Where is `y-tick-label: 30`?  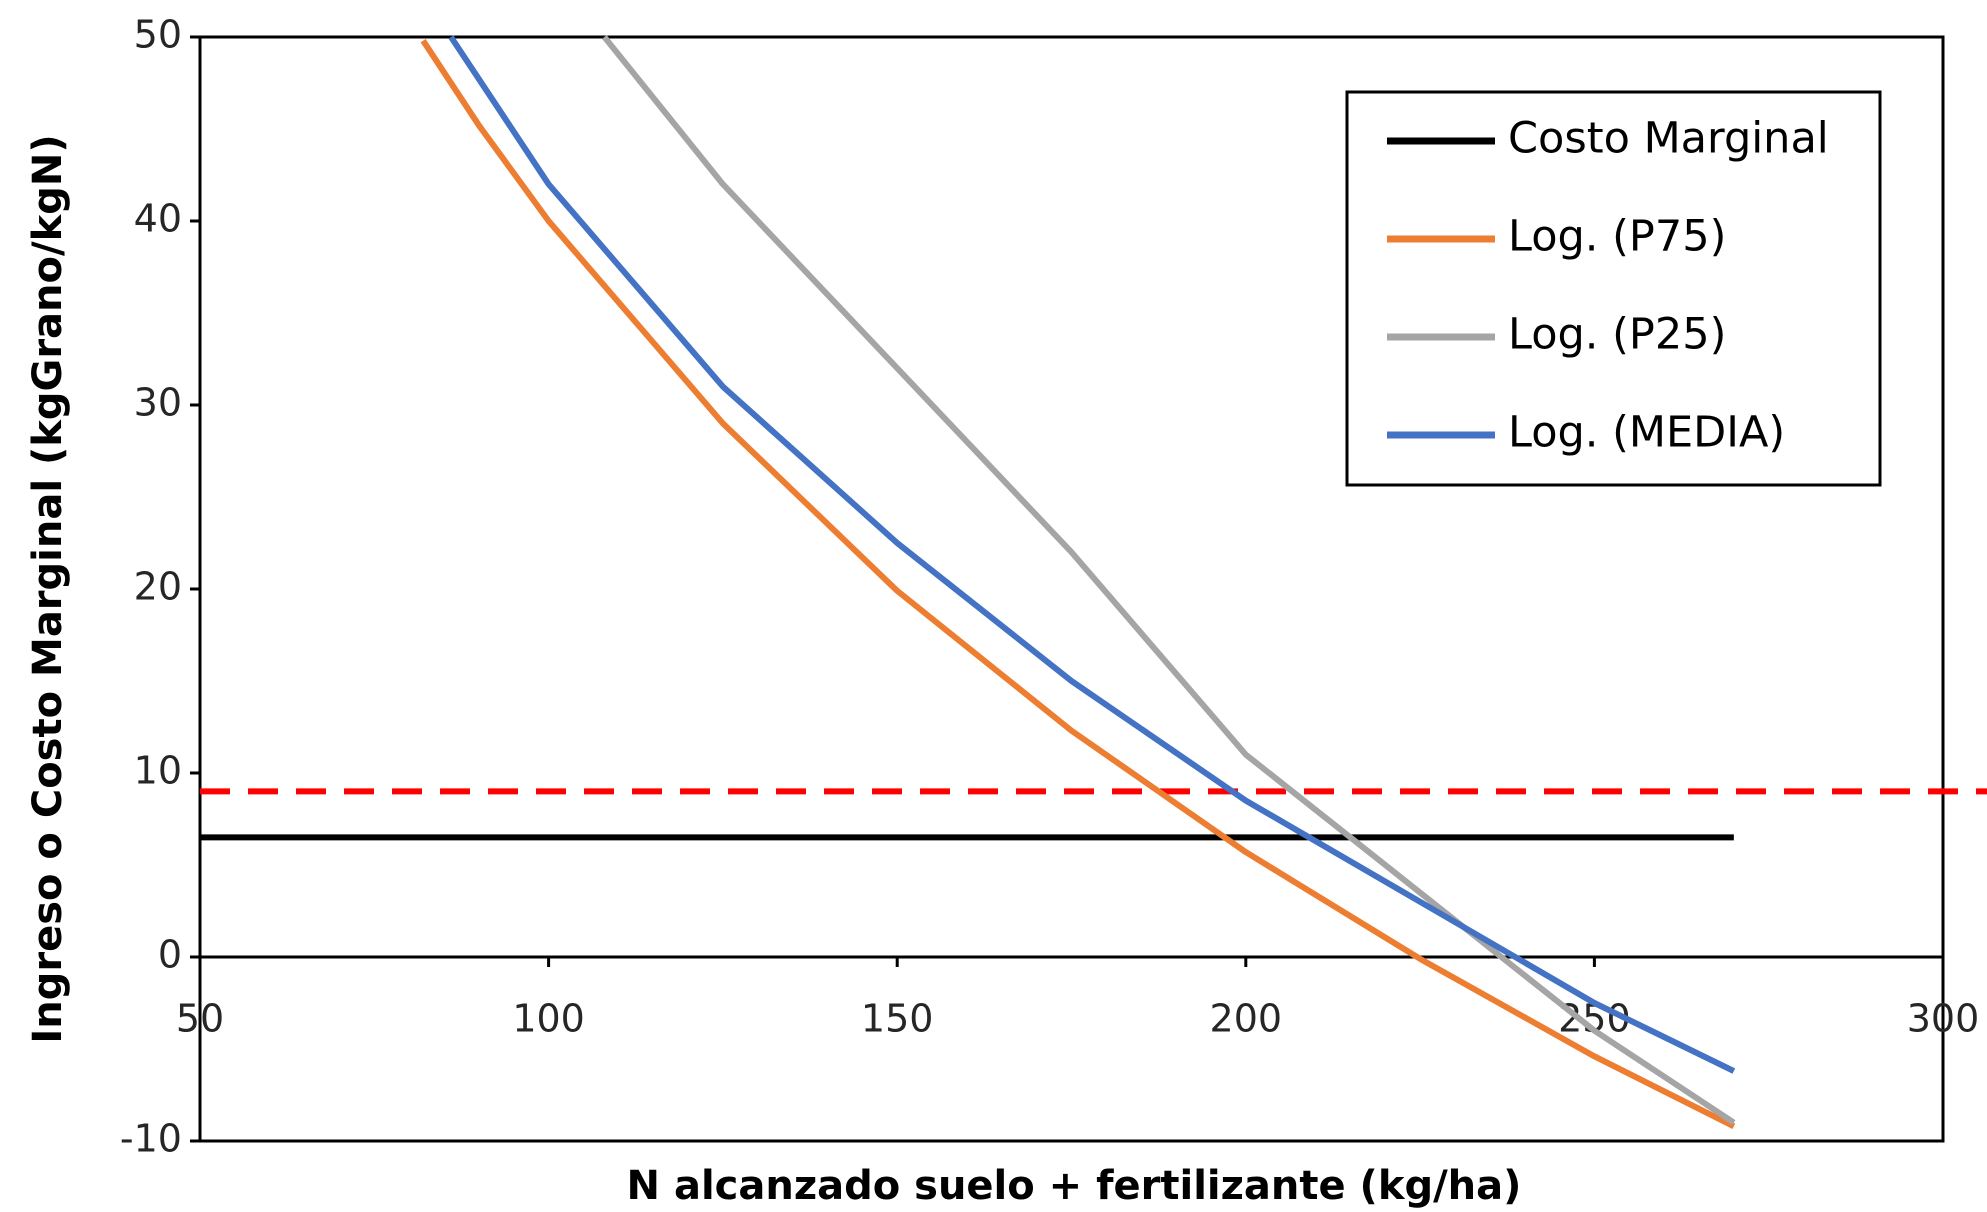
y-tick-label: 30 is located at coordinates (158, 403).